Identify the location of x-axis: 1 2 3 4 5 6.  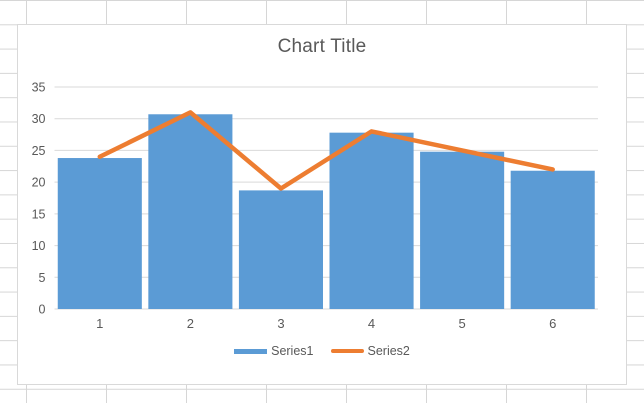
(326, 323).